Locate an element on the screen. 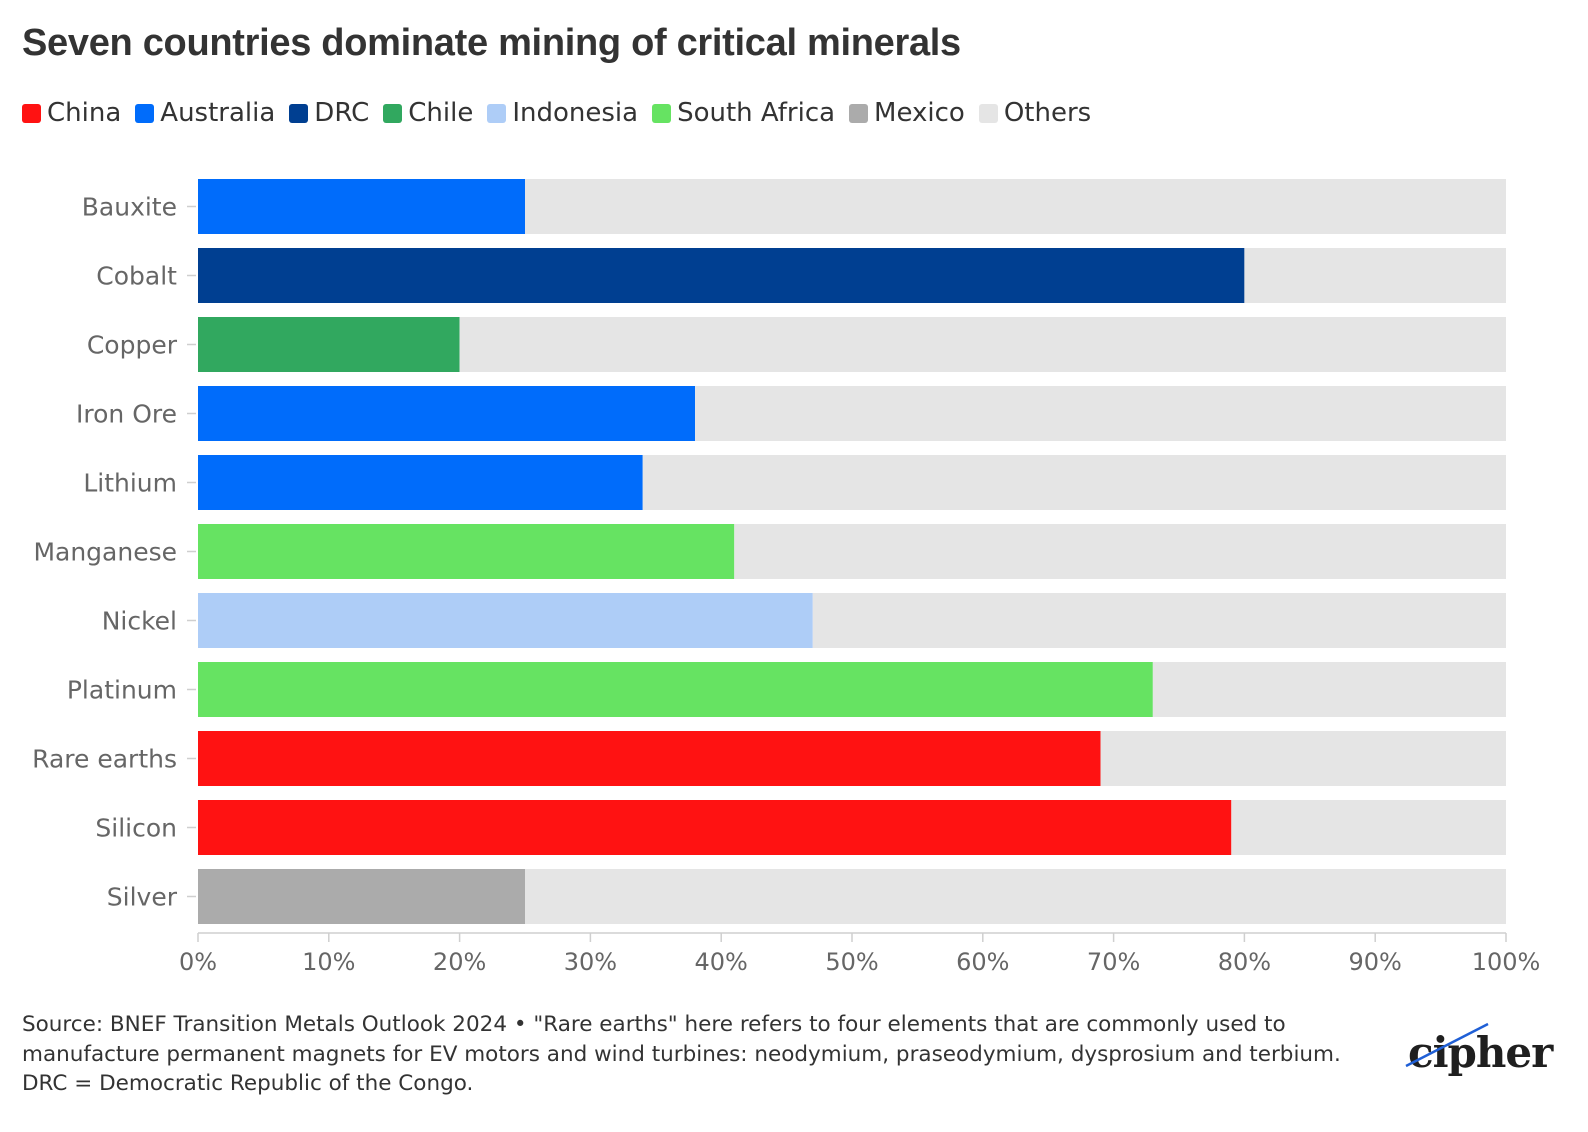 Image resolution: width=1588 pixels, height=1132 pixels. x-tick-label: 0% is located at coordinates (198, 962).